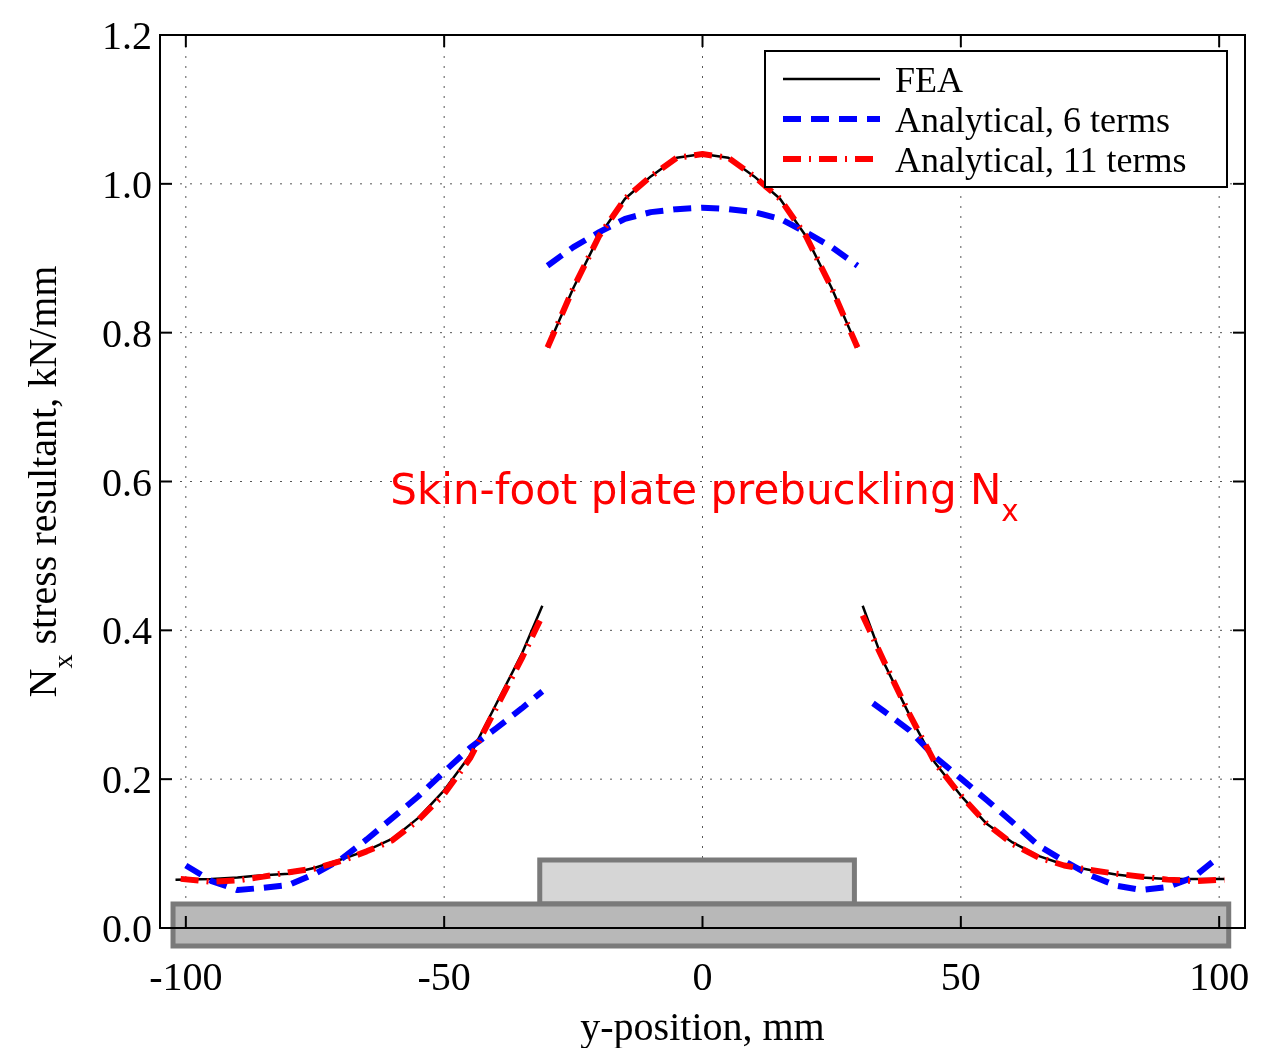 Image resolution: width=1268 pixels, height=1054 pixels. Describe the element at coordinates (702, 1026) in the screenshot. I see `x-axis-title: y-position, mm` at that location.